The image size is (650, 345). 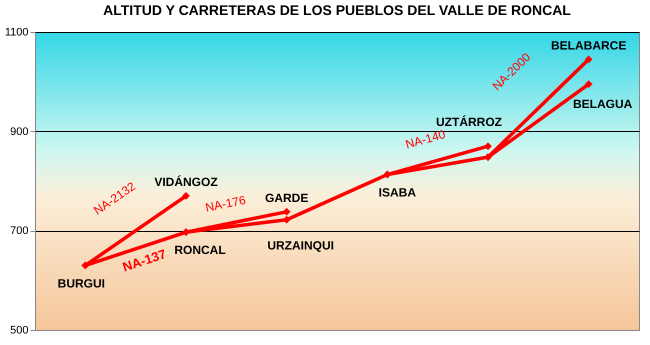 What do you see at coordinates (588, 45) in the screenshot?
I see `data-label: BELABARCE` at bounding box center [588, 45].